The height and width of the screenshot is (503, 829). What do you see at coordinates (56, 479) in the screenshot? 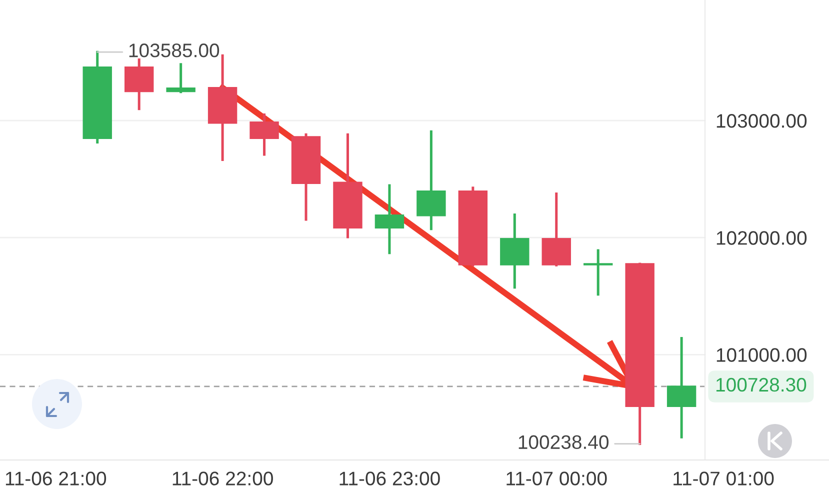
I see `x-tick-label: 11-06 21:00` at bounding box center [56, 479].